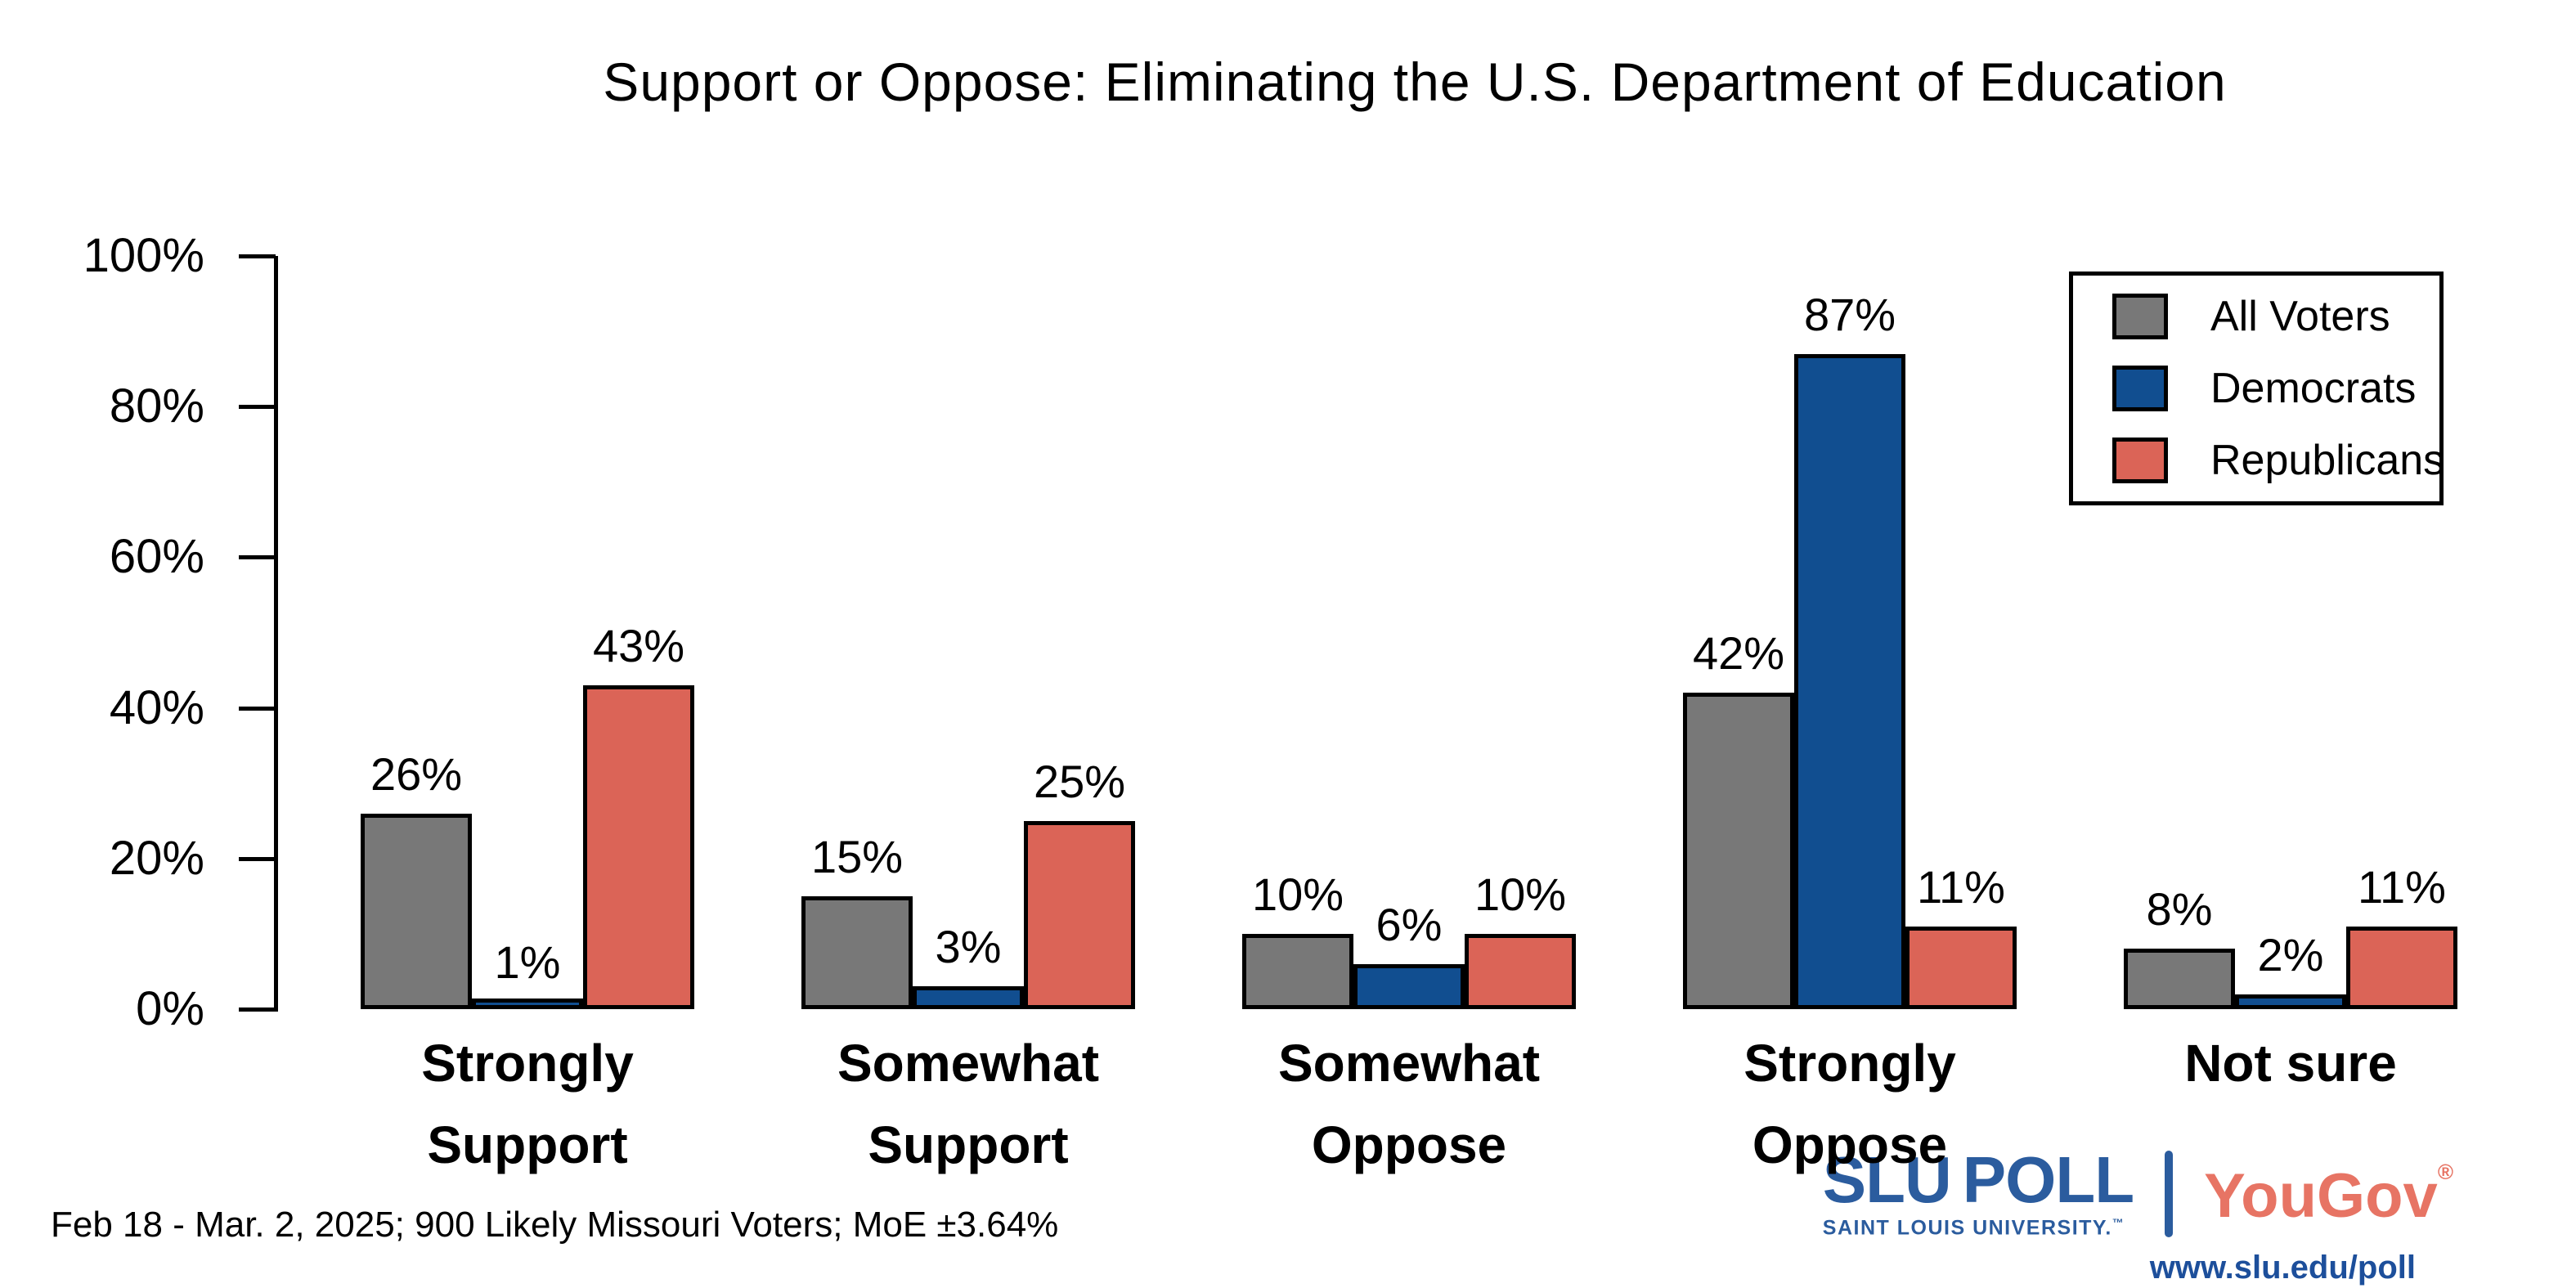  I want to click on poll-text: POLL, so click(2048, 1179).